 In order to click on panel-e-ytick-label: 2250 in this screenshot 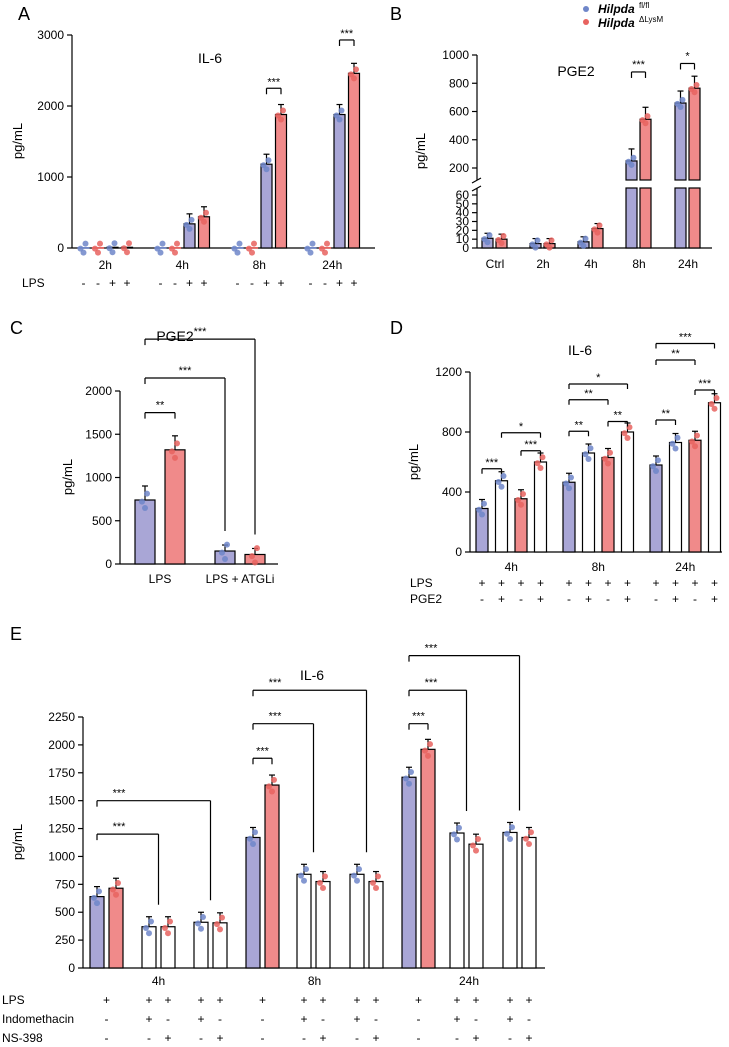, I will do `click(61, 717)`.